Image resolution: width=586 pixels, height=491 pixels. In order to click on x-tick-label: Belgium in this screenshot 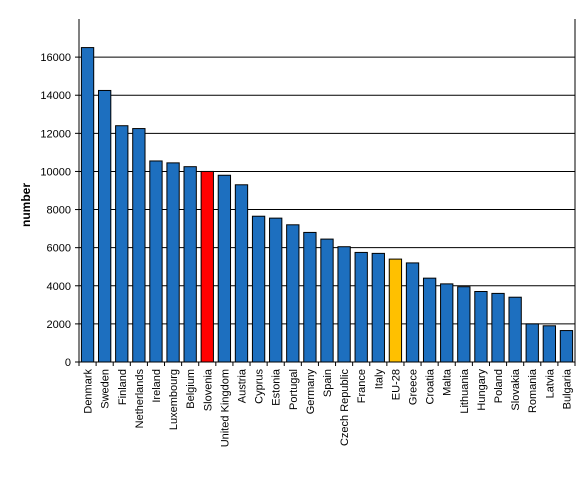, I will do `click(191, 389)`.